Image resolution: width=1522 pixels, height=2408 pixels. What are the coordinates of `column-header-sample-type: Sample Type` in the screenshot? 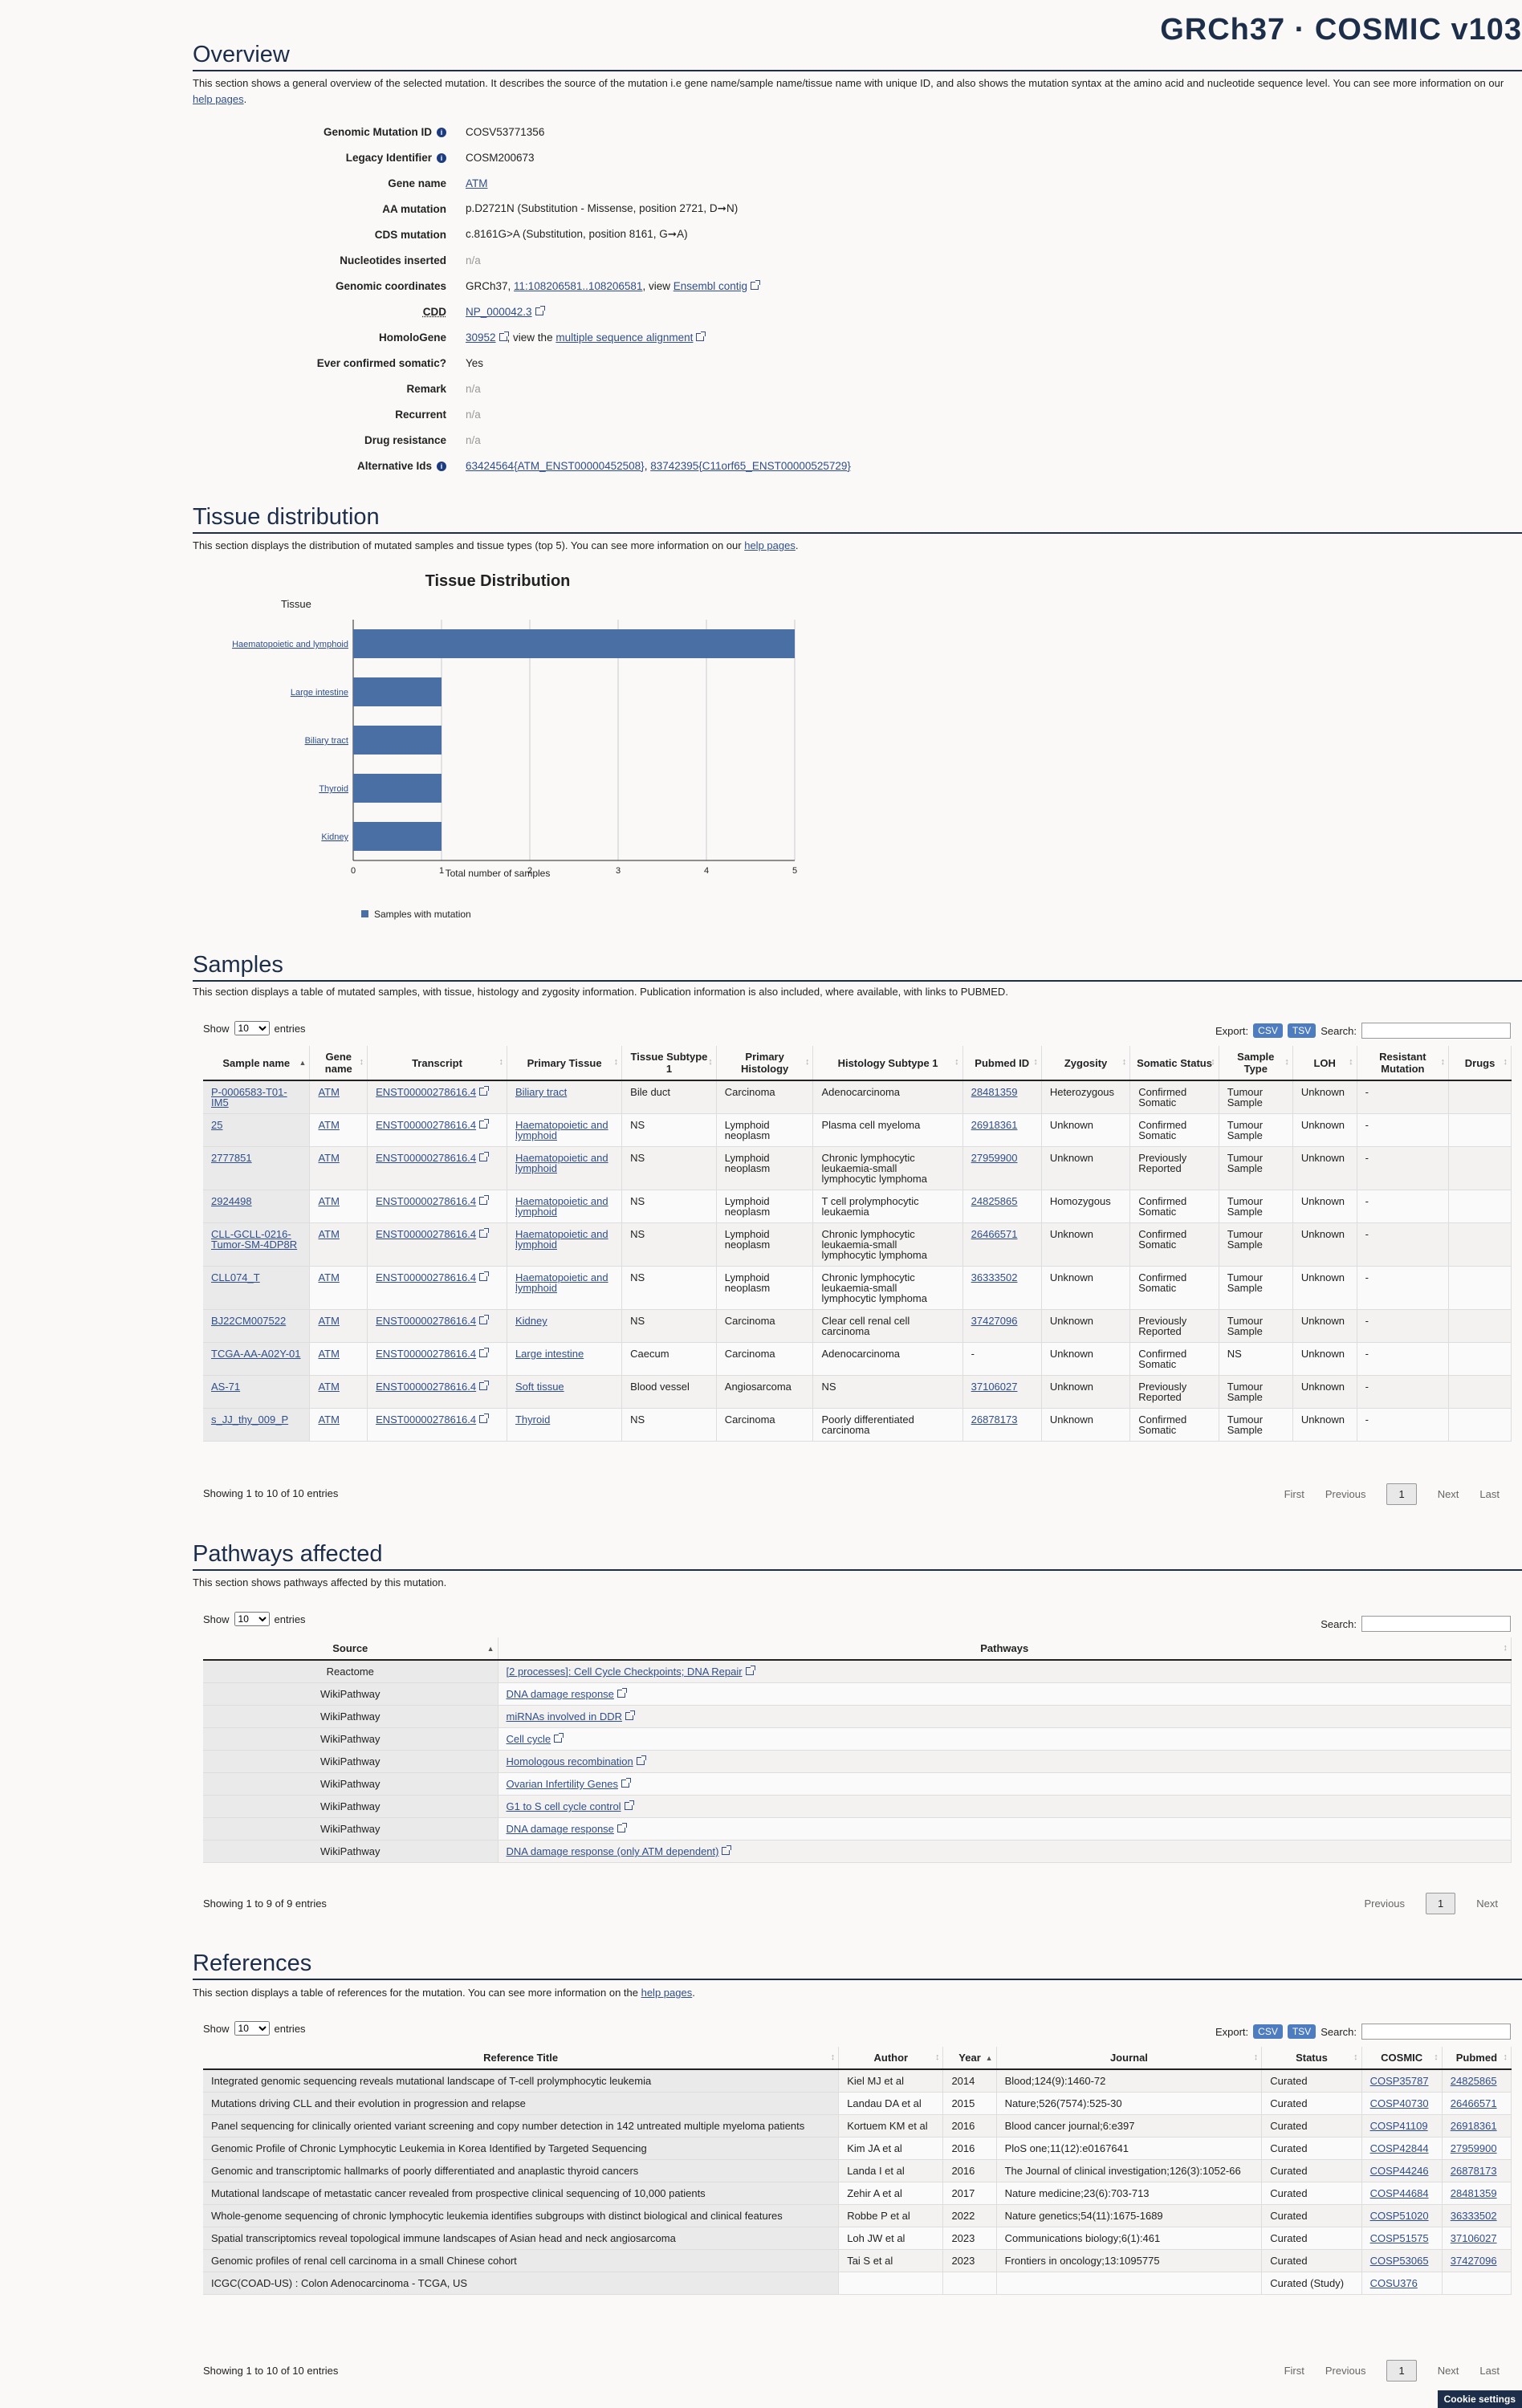 It's located at (1256, 1063).